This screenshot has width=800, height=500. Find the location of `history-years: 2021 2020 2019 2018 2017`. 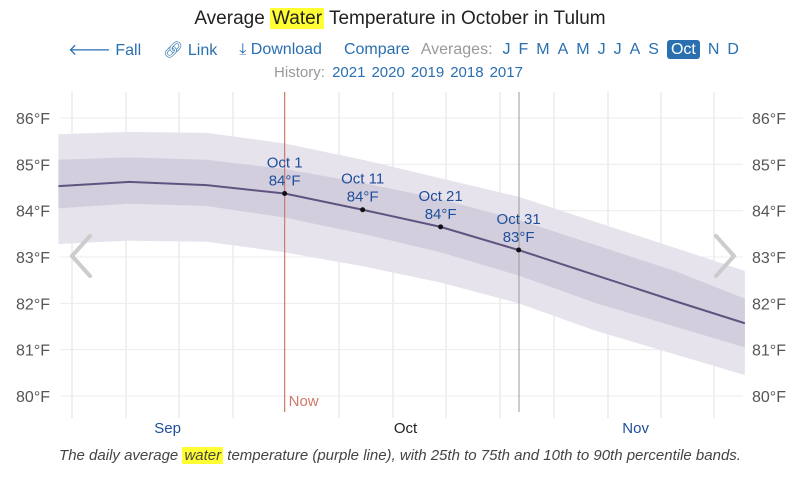

history-years: 2021 2020 2019 2018 2017 is located at coordinates (427, 72).